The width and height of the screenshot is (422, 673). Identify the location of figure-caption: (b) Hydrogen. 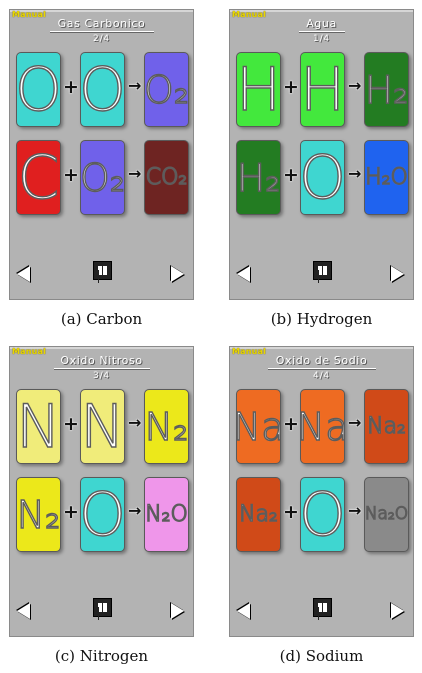
(321, 319).